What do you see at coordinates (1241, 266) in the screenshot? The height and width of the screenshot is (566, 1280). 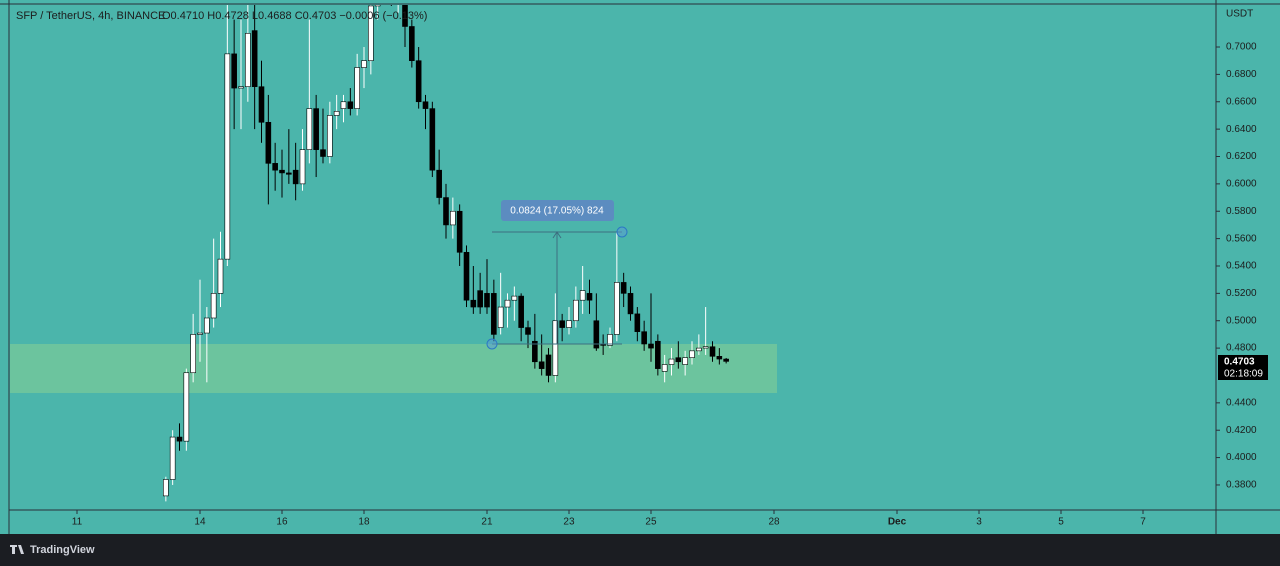 I see `y-tick-label: 0.5400` at bounding box center [1241, 266].